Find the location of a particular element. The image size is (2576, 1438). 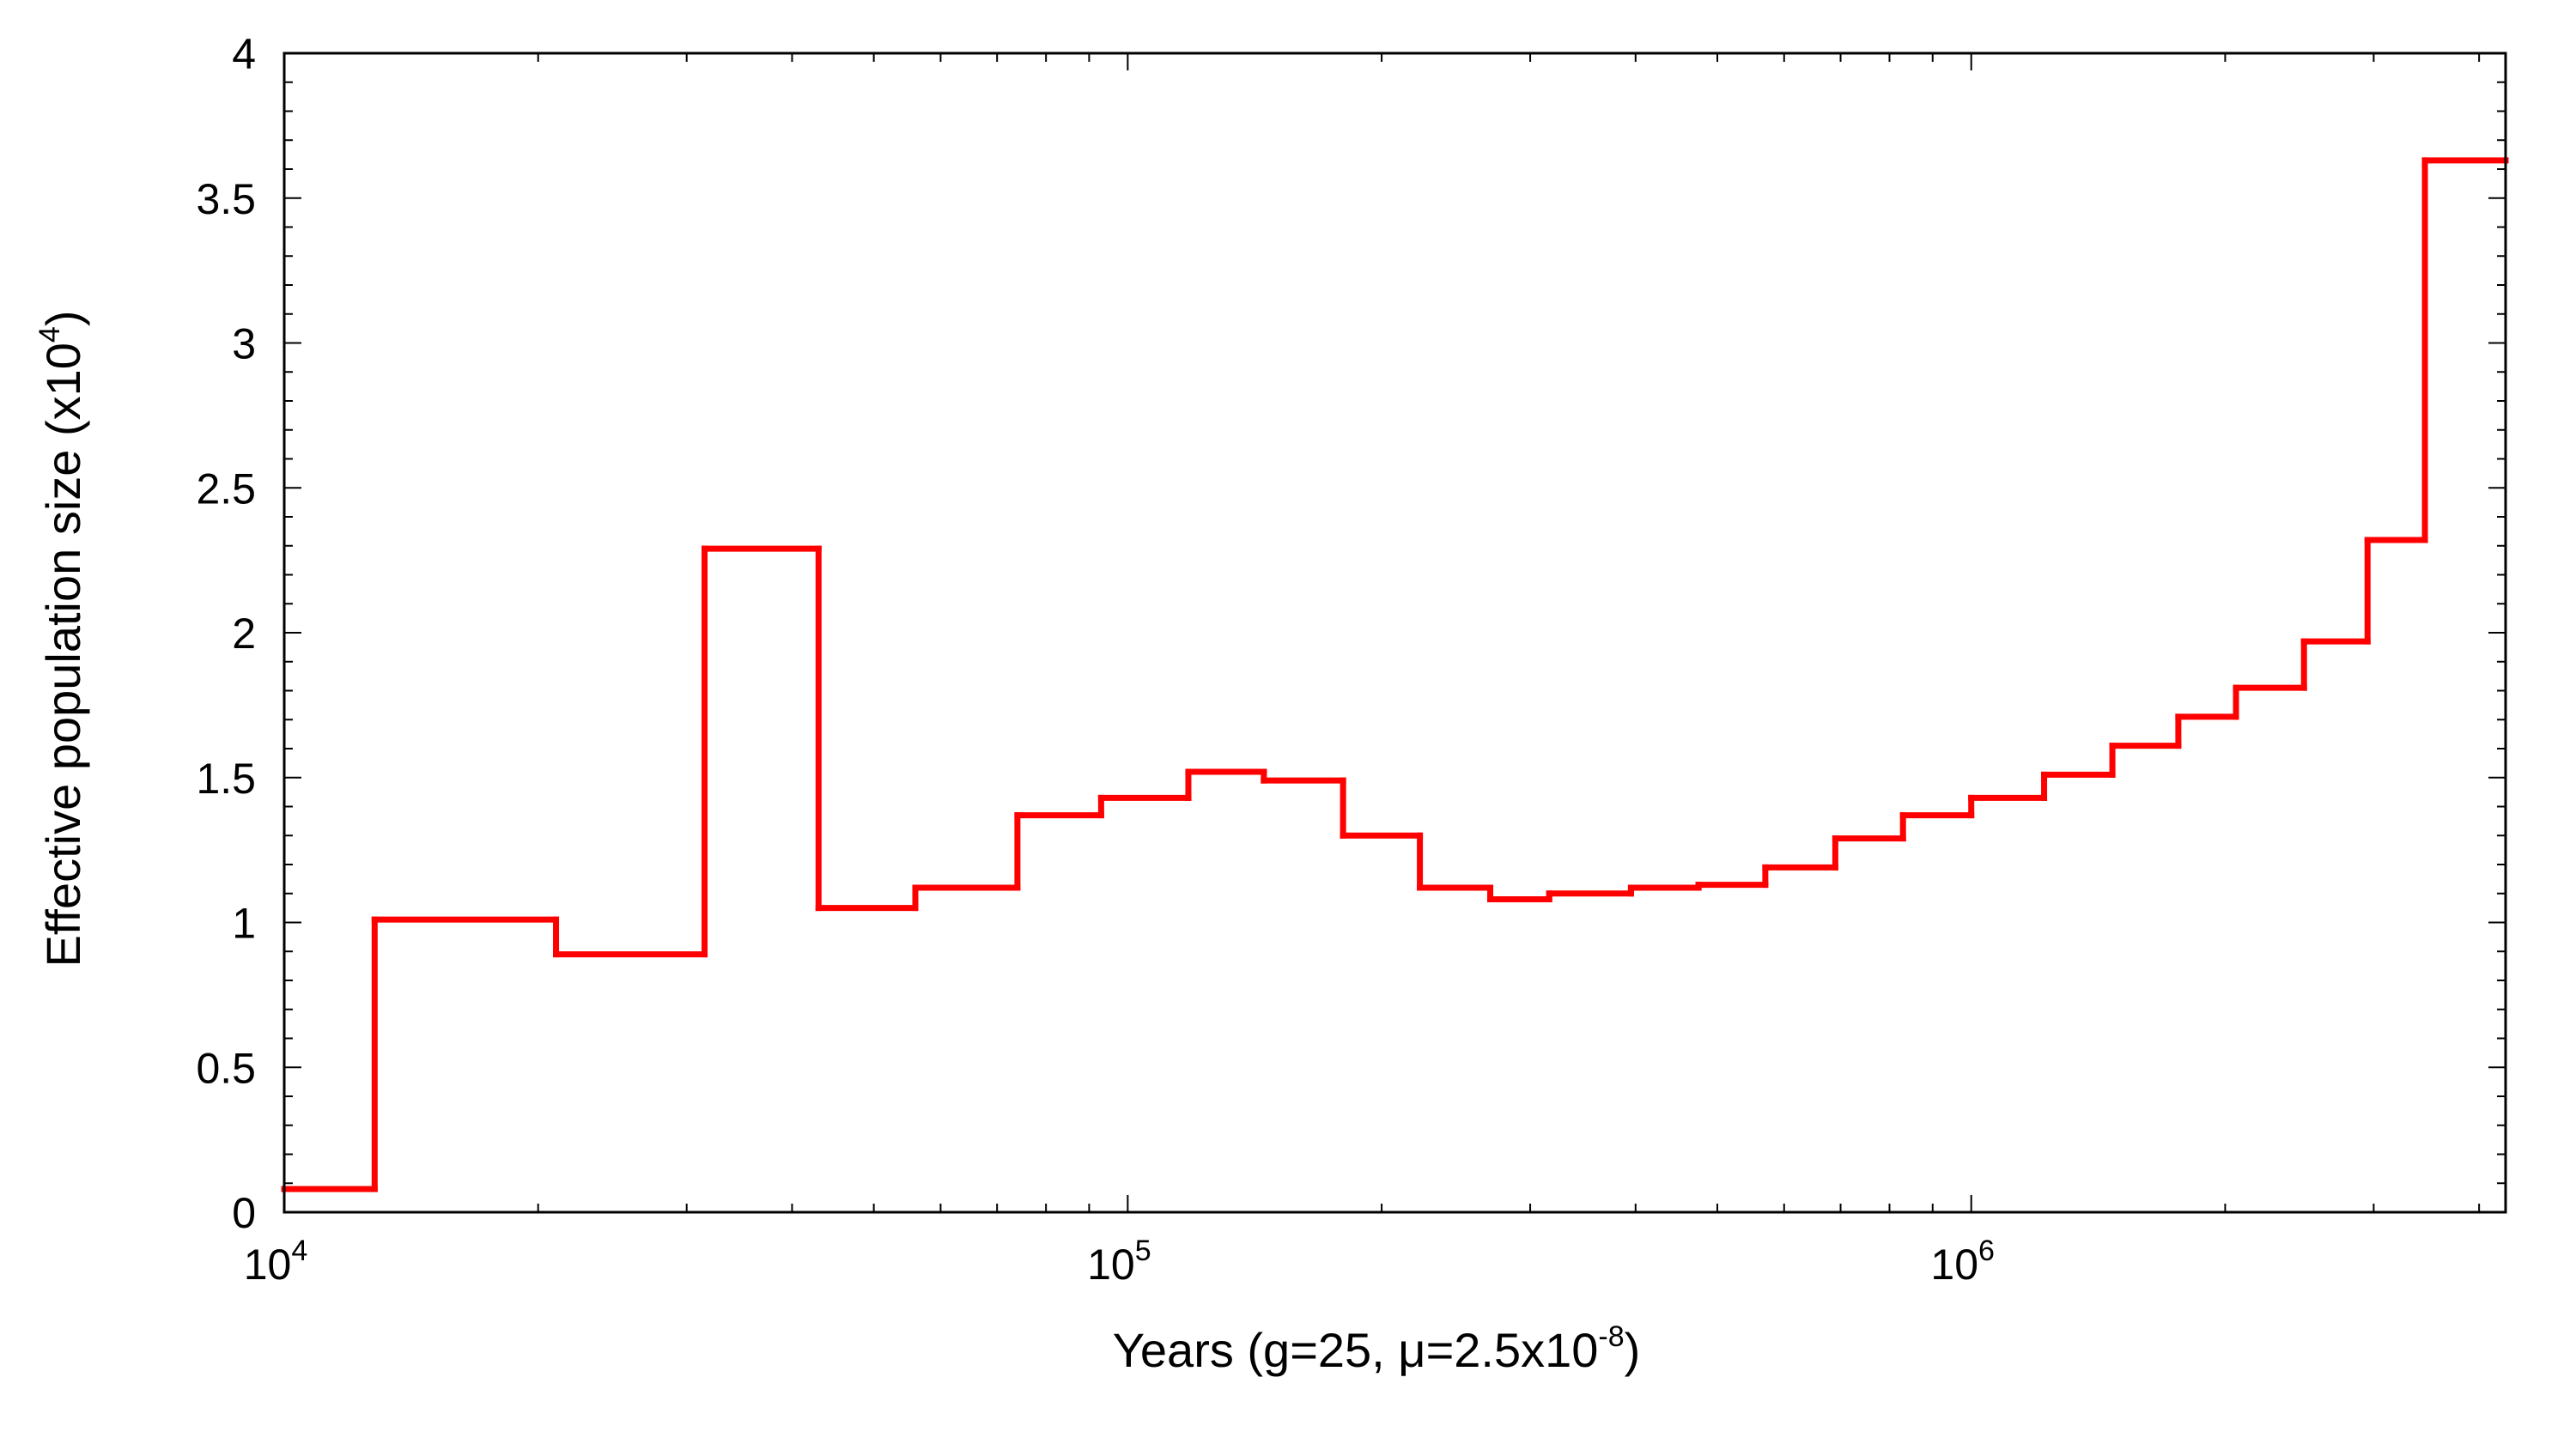

y-axis-title-superscript: 4 is located at coordinates (49, 334).